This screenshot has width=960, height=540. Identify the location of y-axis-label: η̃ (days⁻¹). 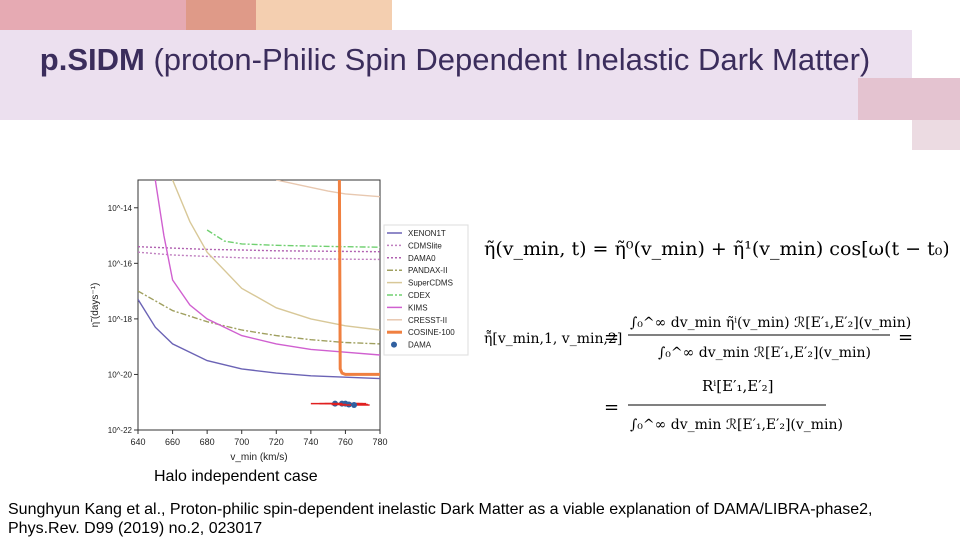
(95, 305).